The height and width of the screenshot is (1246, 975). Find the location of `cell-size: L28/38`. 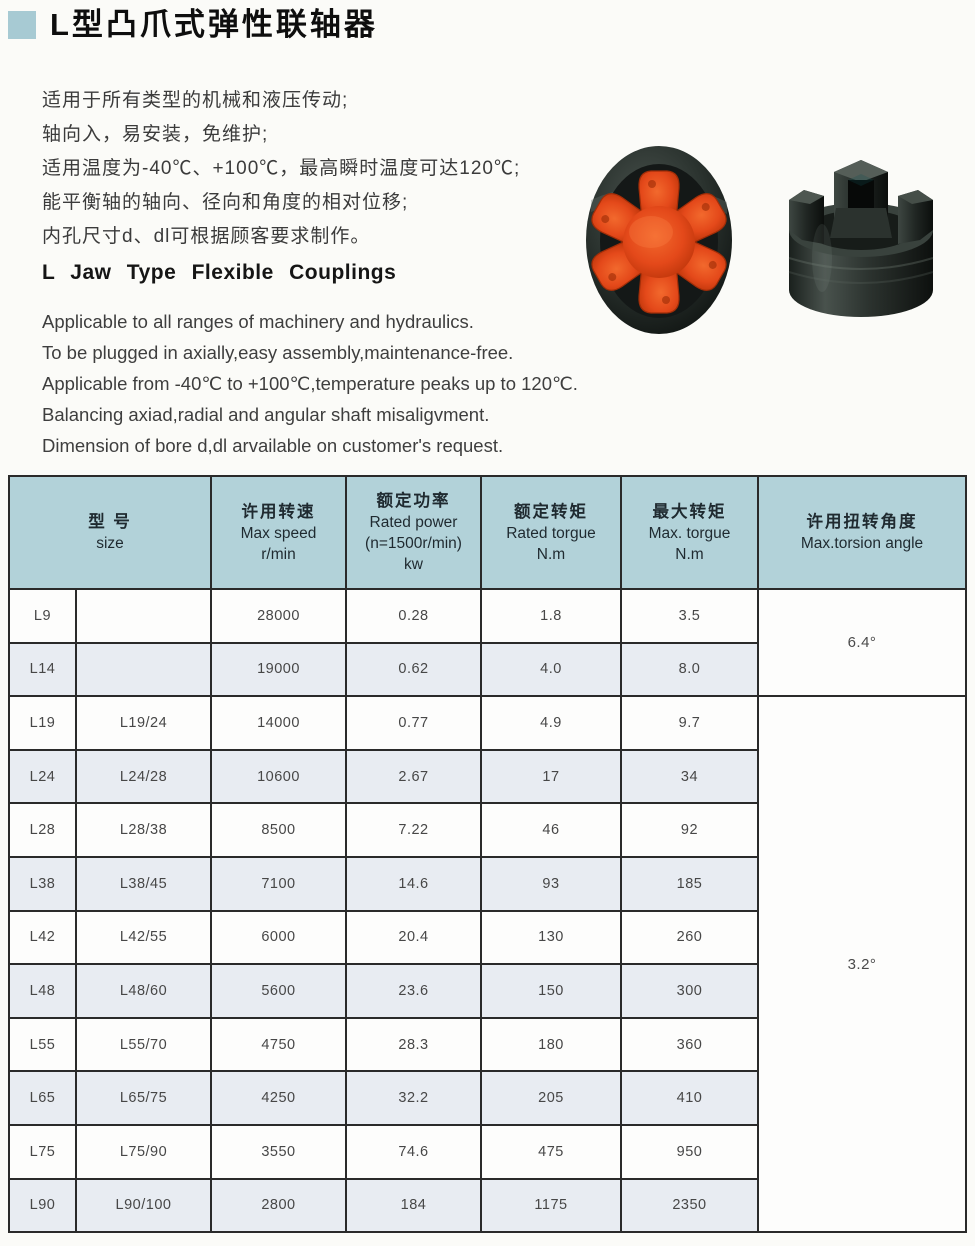

cell-size: L28/38 is located at coordinates (143, 830).